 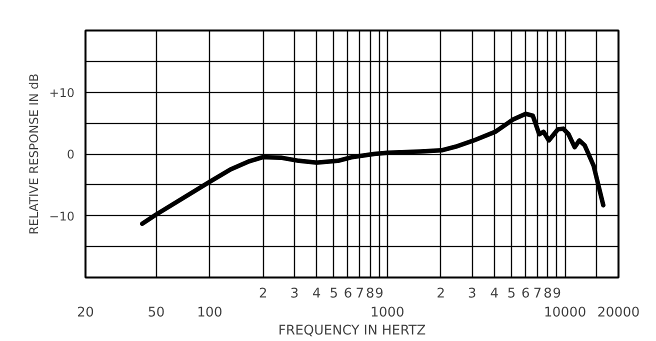 What do you see at coordinates (387, 313) in the screenshot?
I see `x-tick-label: 1000` at bounding box center [387, 313].